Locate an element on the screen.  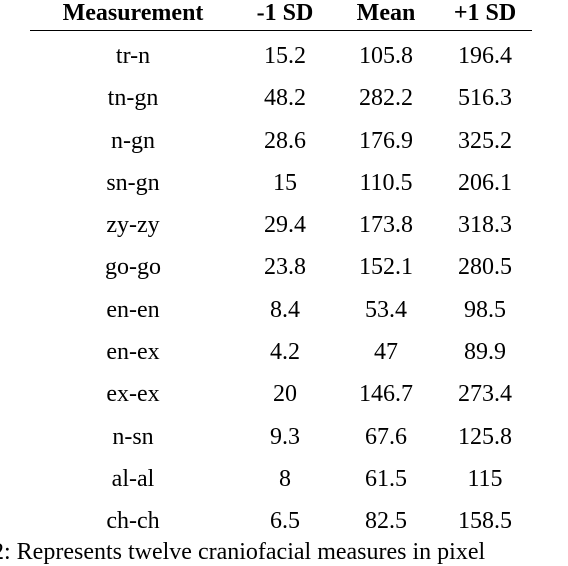
cell-plus-1-sd: 115 is located at coordinates (485, 478).